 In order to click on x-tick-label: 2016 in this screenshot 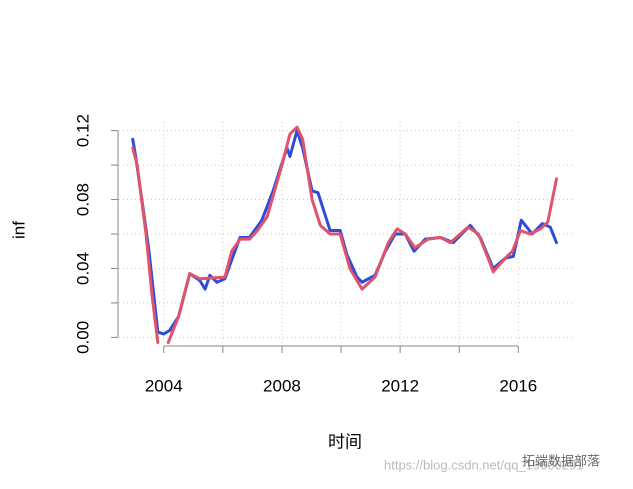, I will do `click(518, 385)`.